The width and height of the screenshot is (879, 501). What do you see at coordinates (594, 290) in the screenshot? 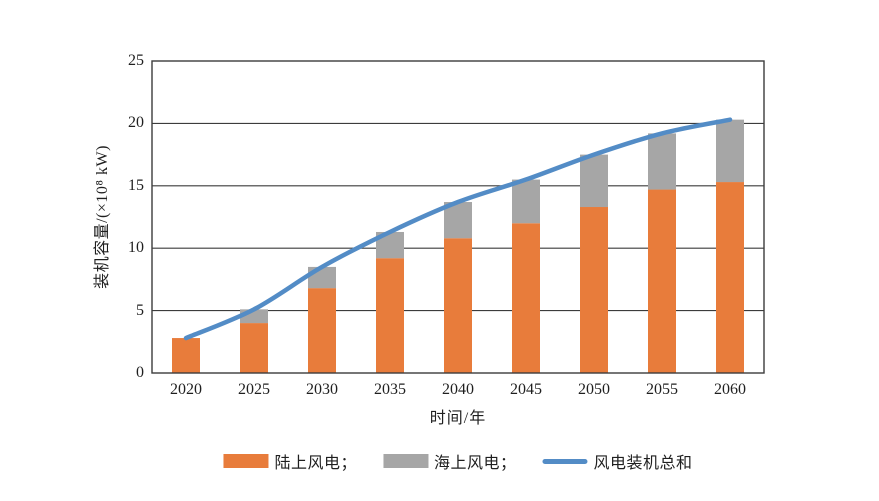
I see `bar-onshore-2050` at bounding box center [594, 290].